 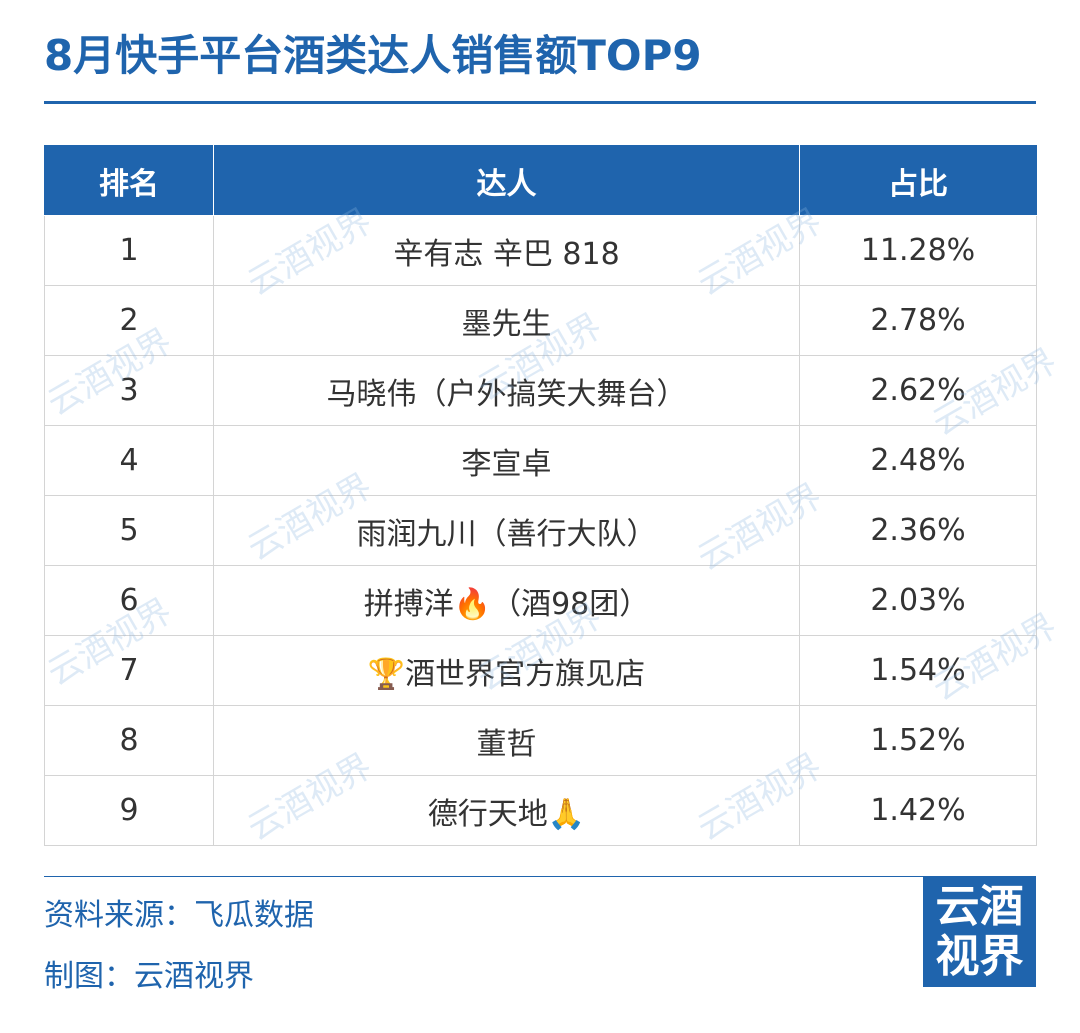 I want to click on share-cell: 2.78%, so click(x=918, y=320).